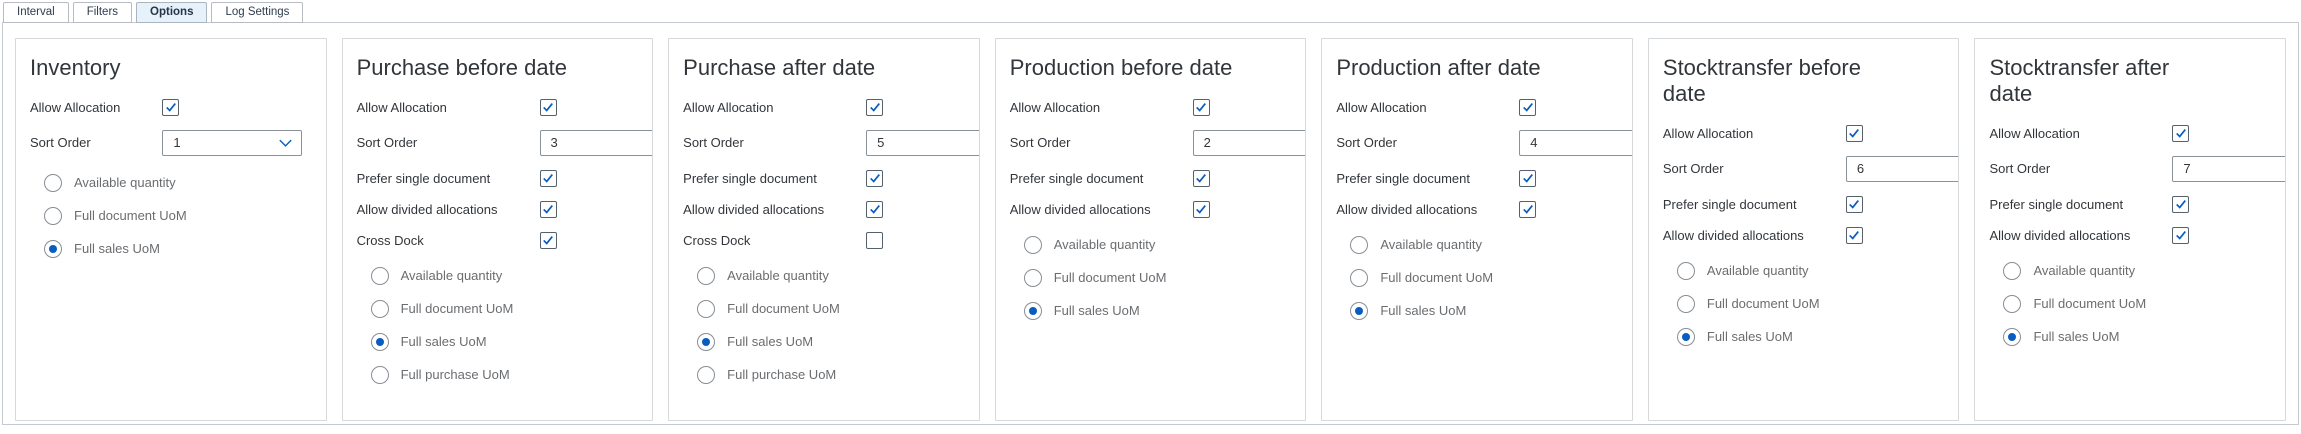 The width and height of the screenshot is (2301, 434). I want to click on tab-options: Options, so click(172, 12).